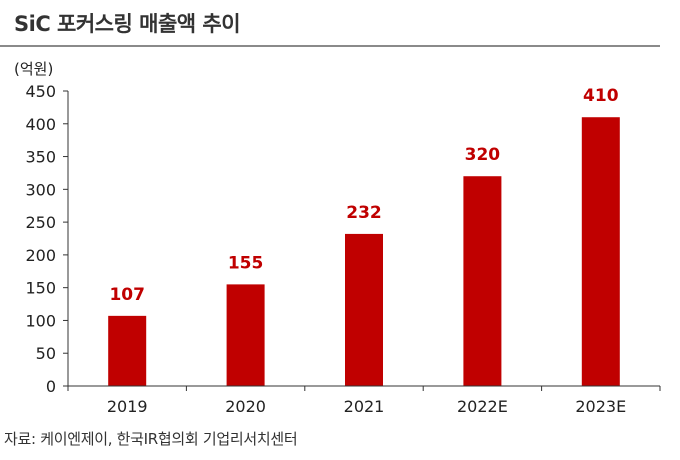 The width and height of the screenshot is (680, 460). What do you see at coordinates (600, 251) in the screenshot?
I see `bar-2023E` at bounding box center [600, 251].